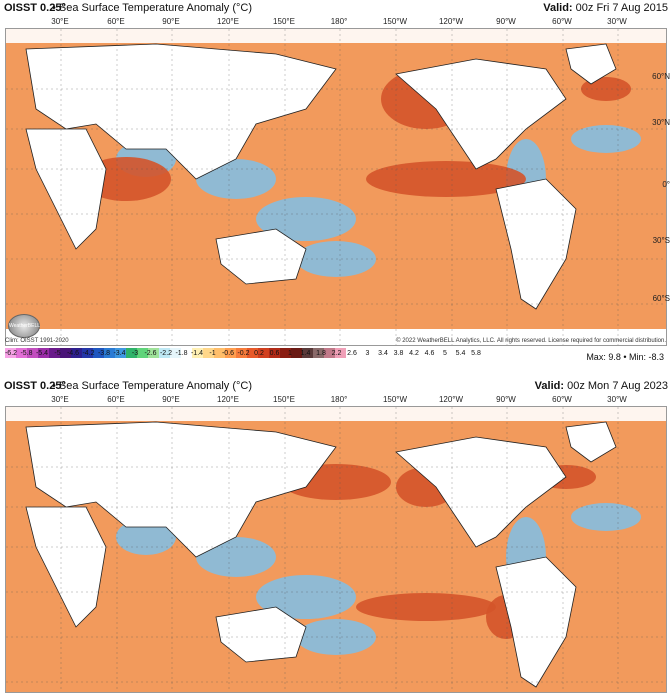  I want to click on colorbar-tick: -3, so click(135, 353).